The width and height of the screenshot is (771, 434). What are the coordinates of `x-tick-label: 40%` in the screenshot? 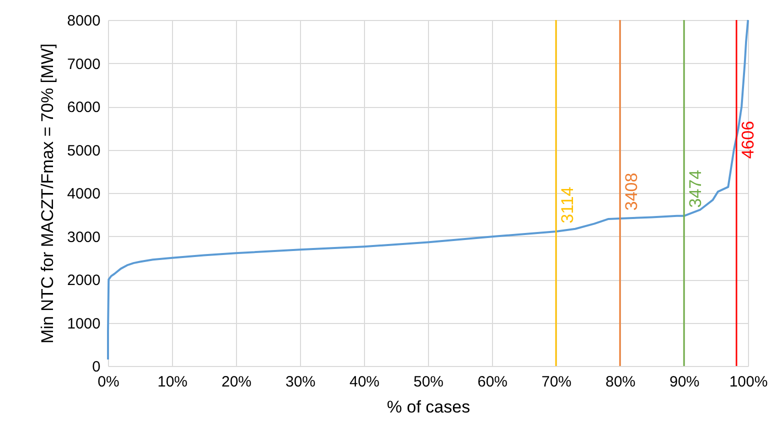 It's located at (364, 382).